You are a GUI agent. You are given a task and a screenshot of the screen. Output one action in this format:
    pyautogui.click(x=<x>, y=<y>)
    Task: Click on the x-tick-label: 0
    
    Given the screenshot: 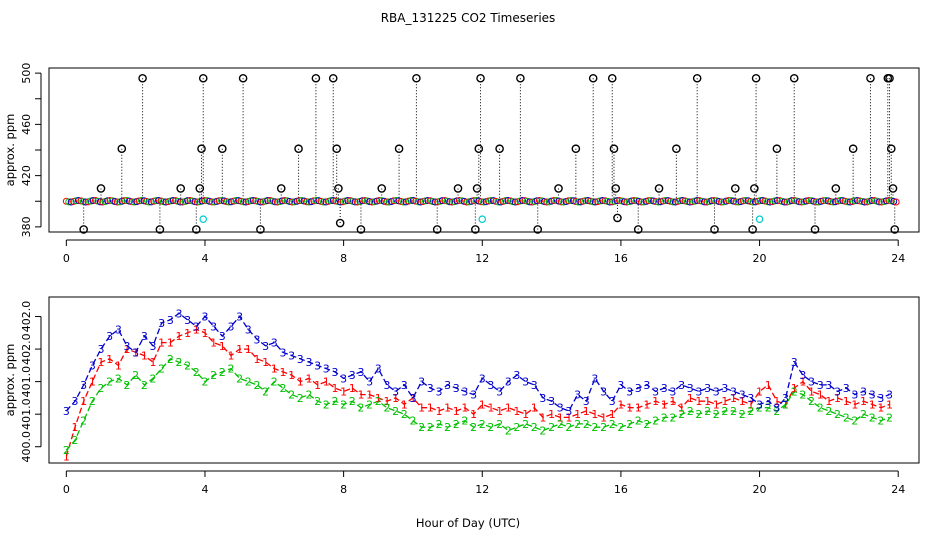 What is the action you would take?
    pyautogui.click(x=66, y=258)
    